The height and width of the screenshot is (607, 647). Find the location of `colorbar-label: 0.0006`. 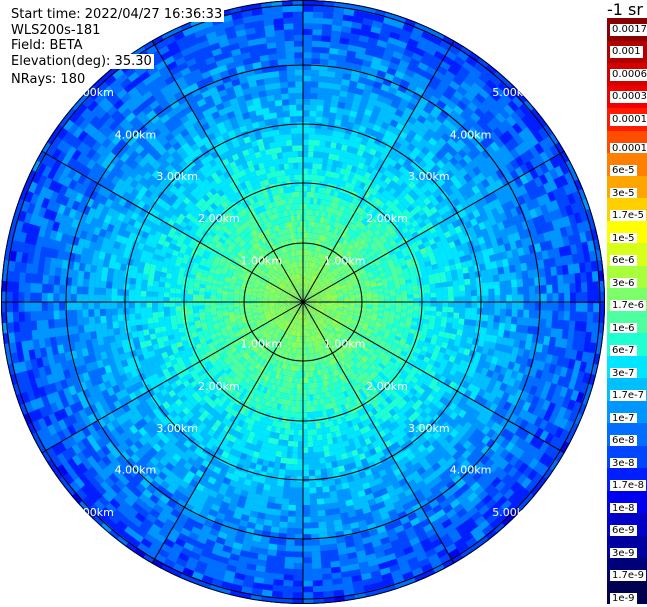

colorbar-label: 0.0006 is located at coordinates (628, 74).